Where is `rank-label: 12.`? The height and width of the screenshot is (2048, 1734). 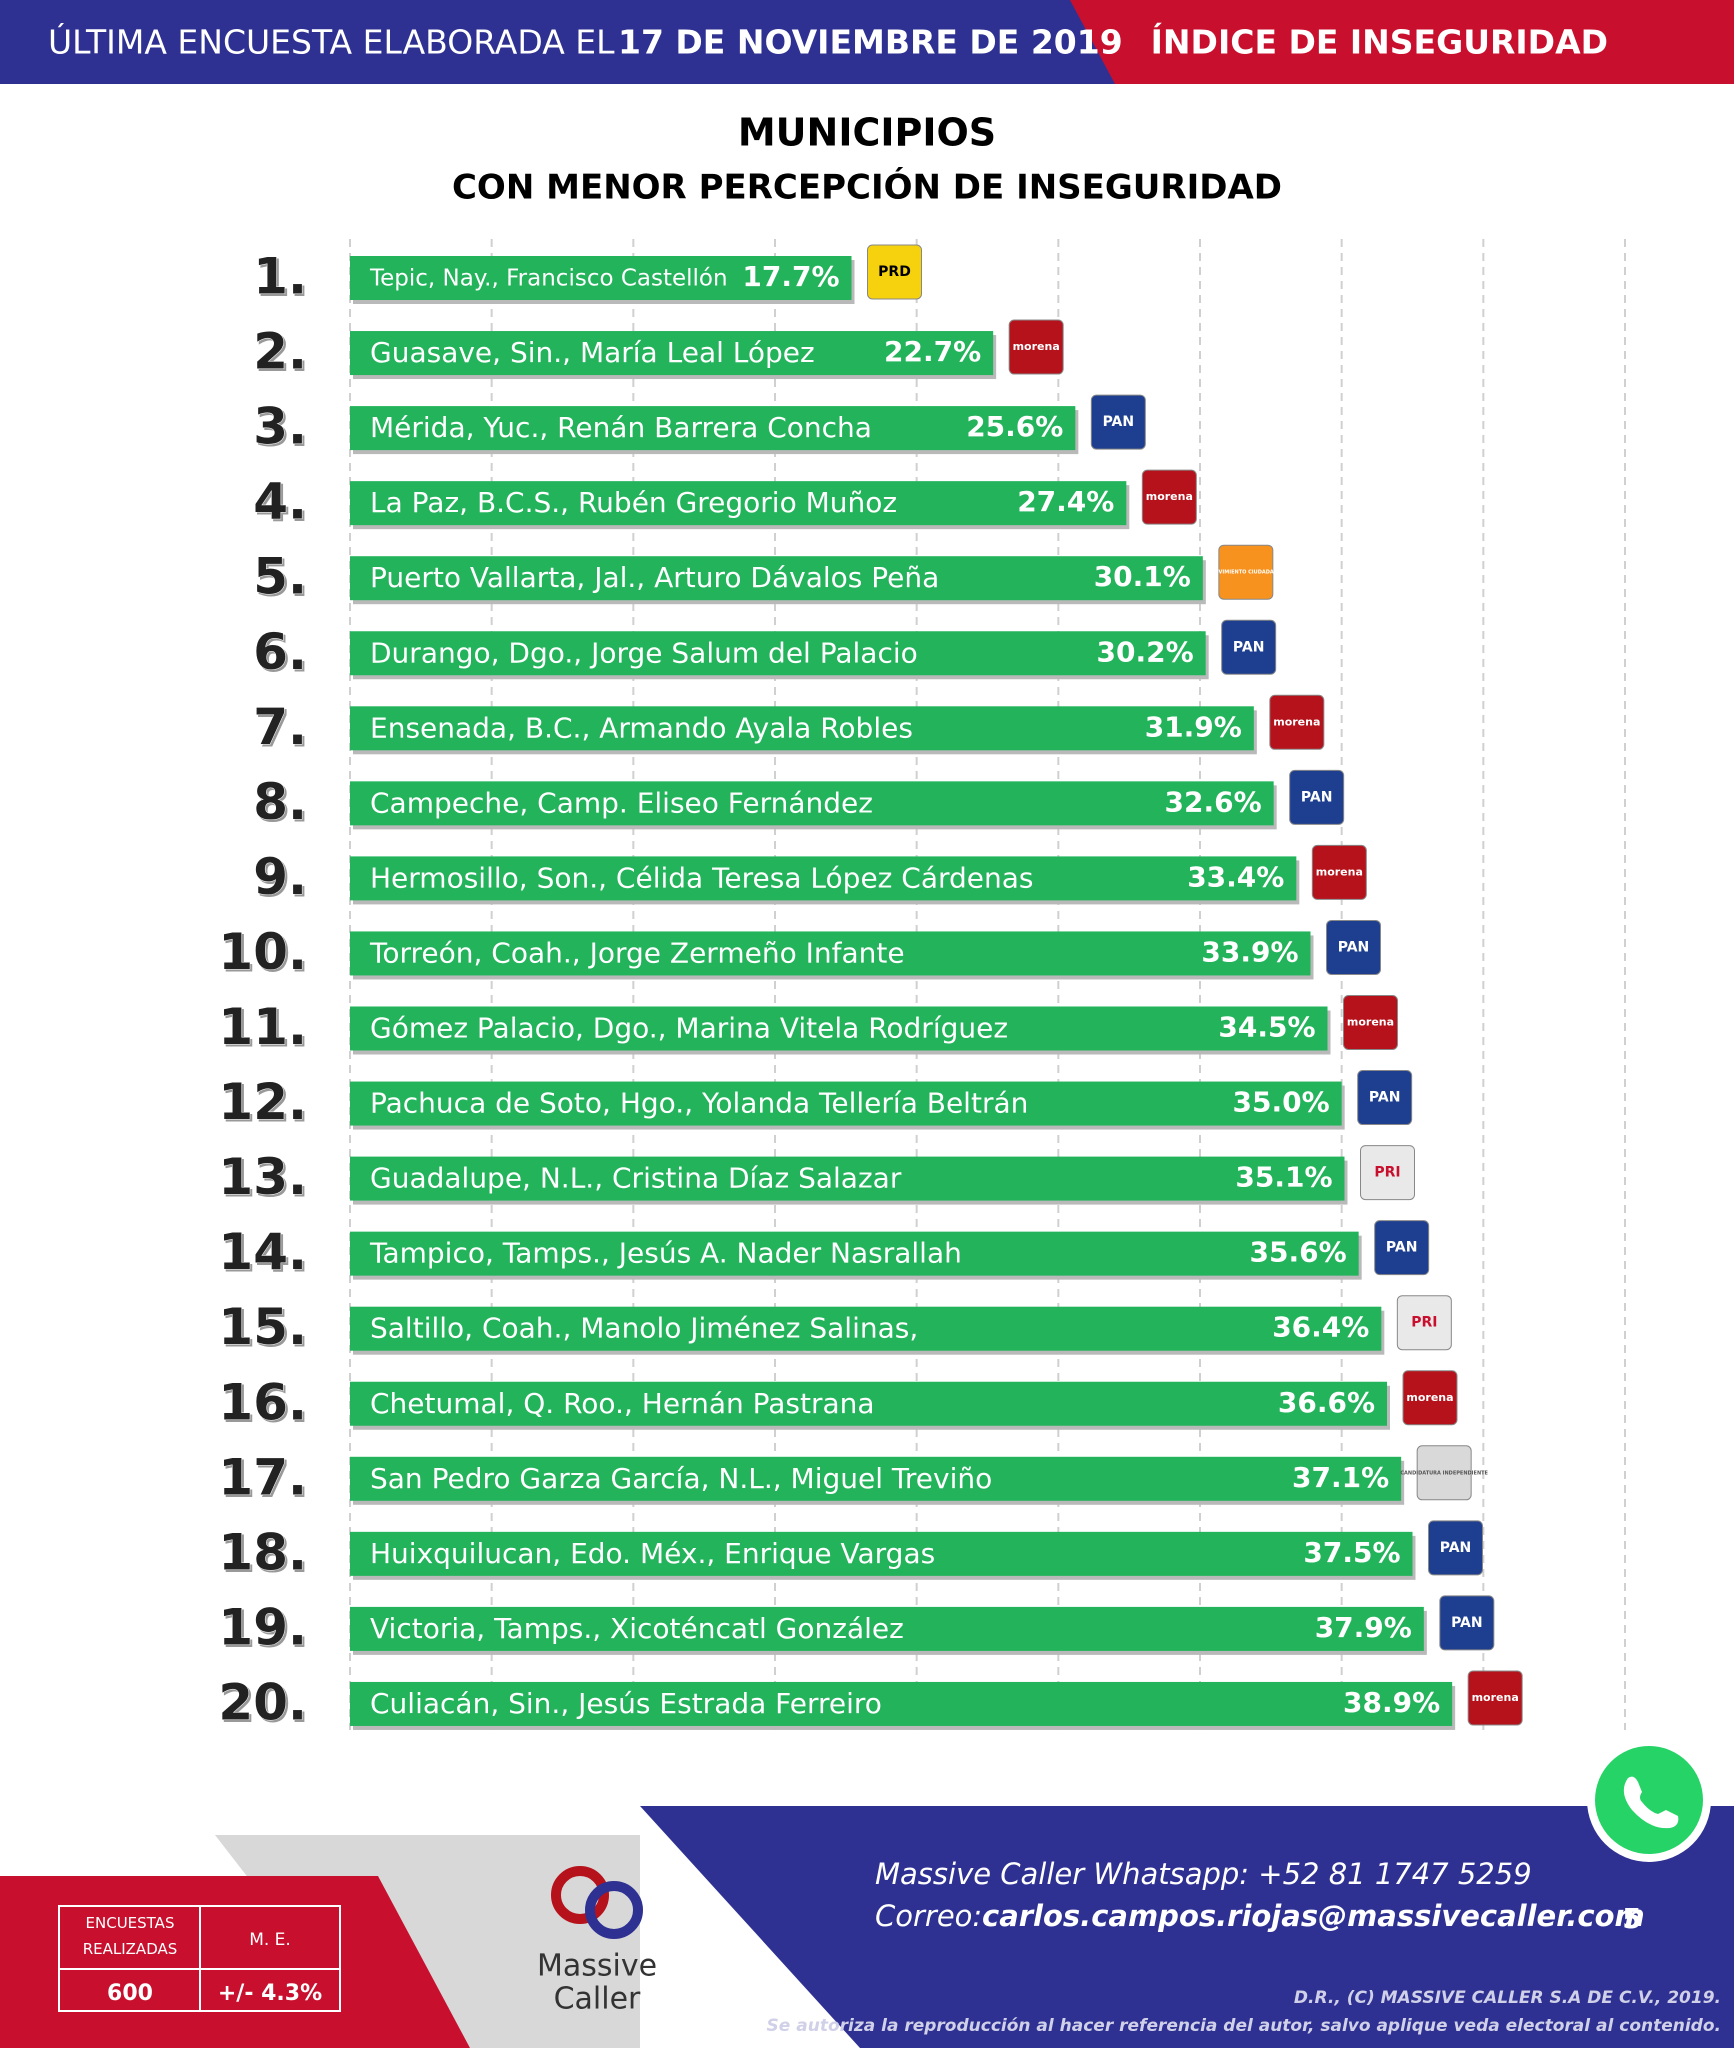 rank-label: 12. is located at coordinates (262, 1102).